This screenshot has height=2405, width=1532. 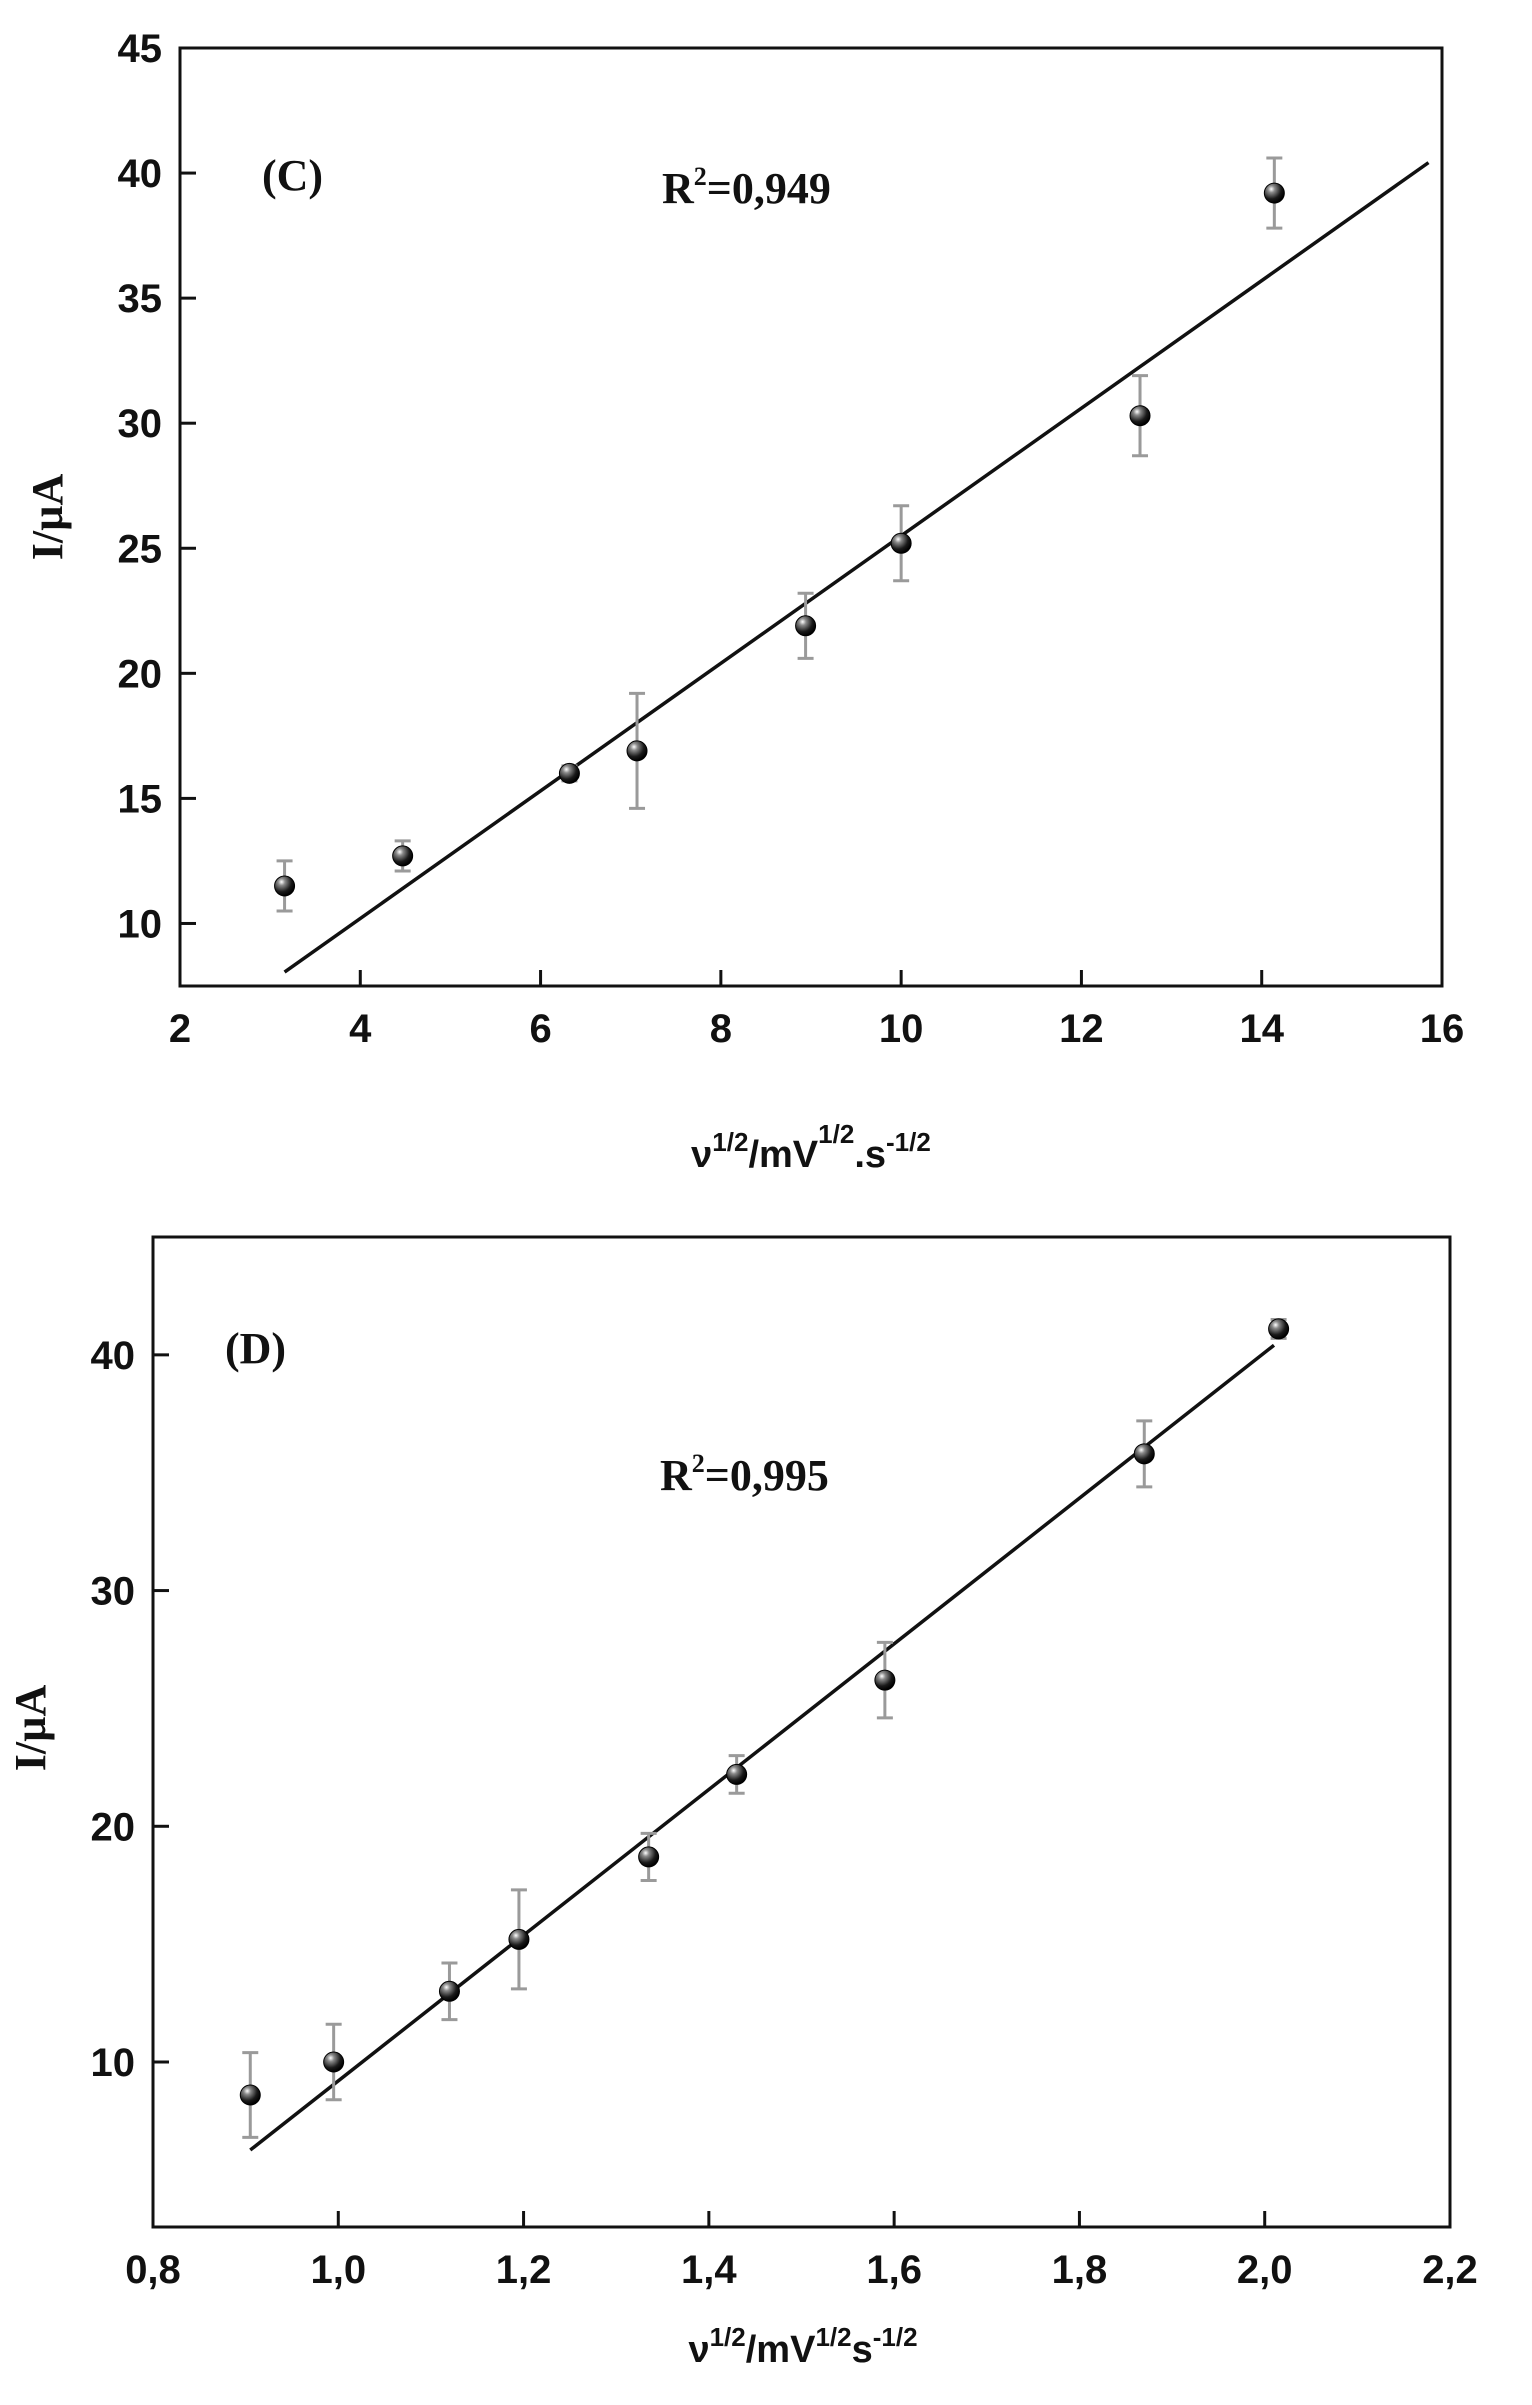 I want to click on r2-sup-d: 2, so click(x=698, y=1463).